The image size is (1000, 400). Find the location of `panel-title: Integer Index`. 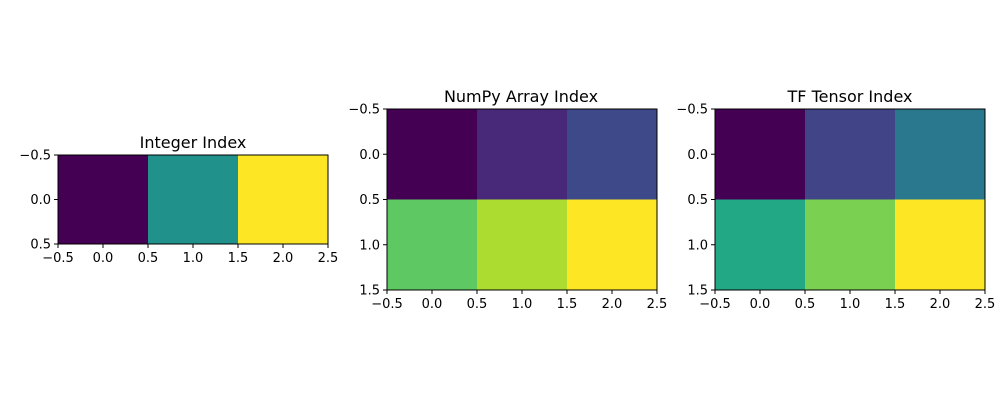

panel-title: Integer Index is located at coordinates (193, 142).